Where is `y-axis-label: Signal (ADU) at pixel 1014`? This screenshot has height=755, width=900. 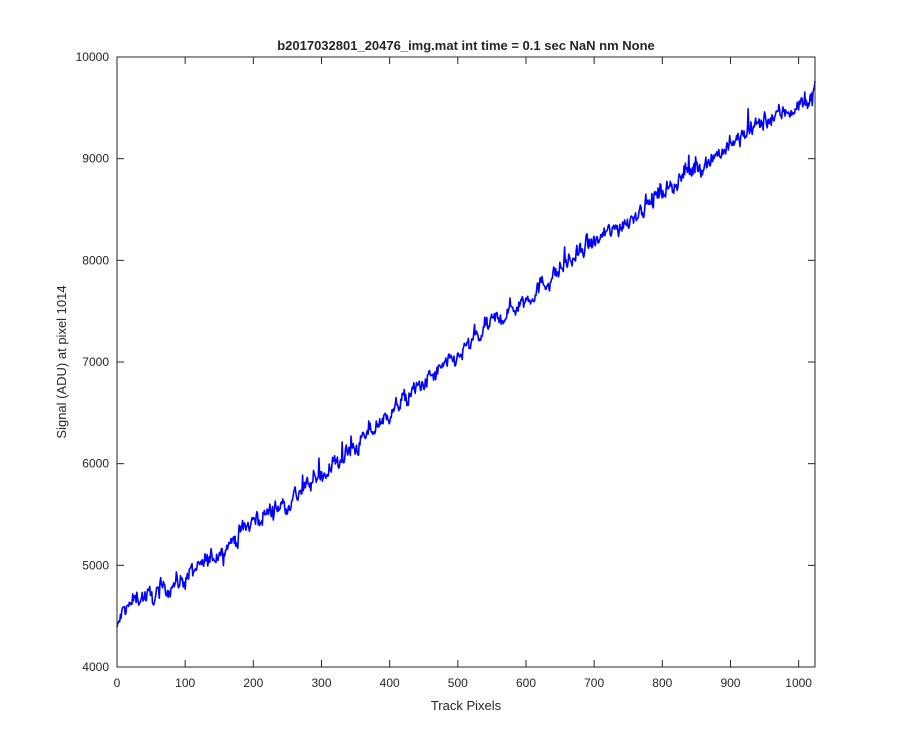
y-axis-label: Signal (ADU) at pixel 1014 is located at coordinates (61, 361).